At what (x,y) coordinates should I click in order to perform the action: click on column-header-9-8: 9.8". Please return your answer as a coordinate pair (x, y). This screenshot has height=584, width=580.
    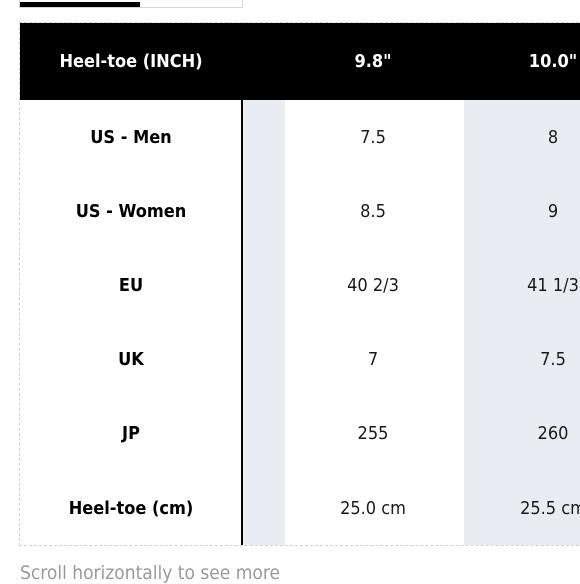
    Looking at the image, I should click on (373, 61).